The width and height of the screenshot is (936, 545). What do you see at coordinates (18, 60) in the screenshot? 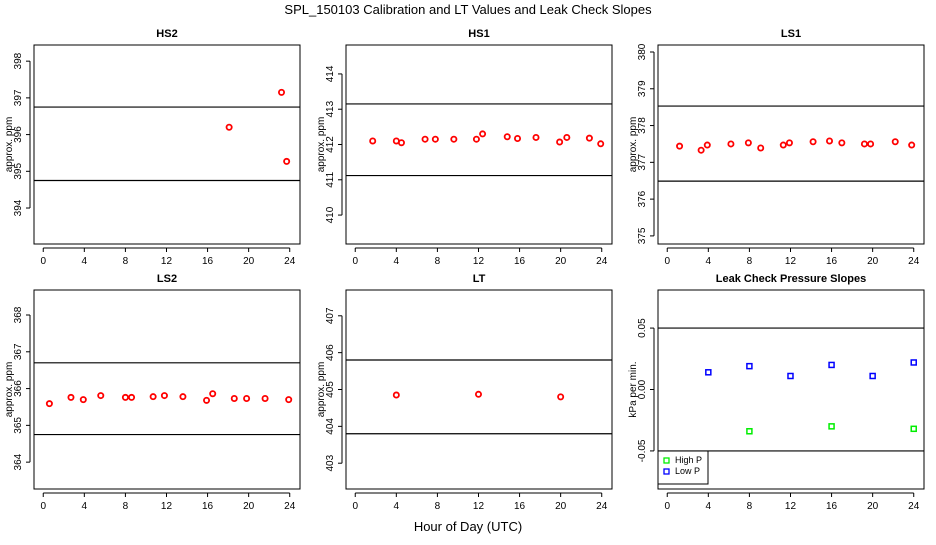
I see `y-tick-label: 398` at bounding box center [18, 60].